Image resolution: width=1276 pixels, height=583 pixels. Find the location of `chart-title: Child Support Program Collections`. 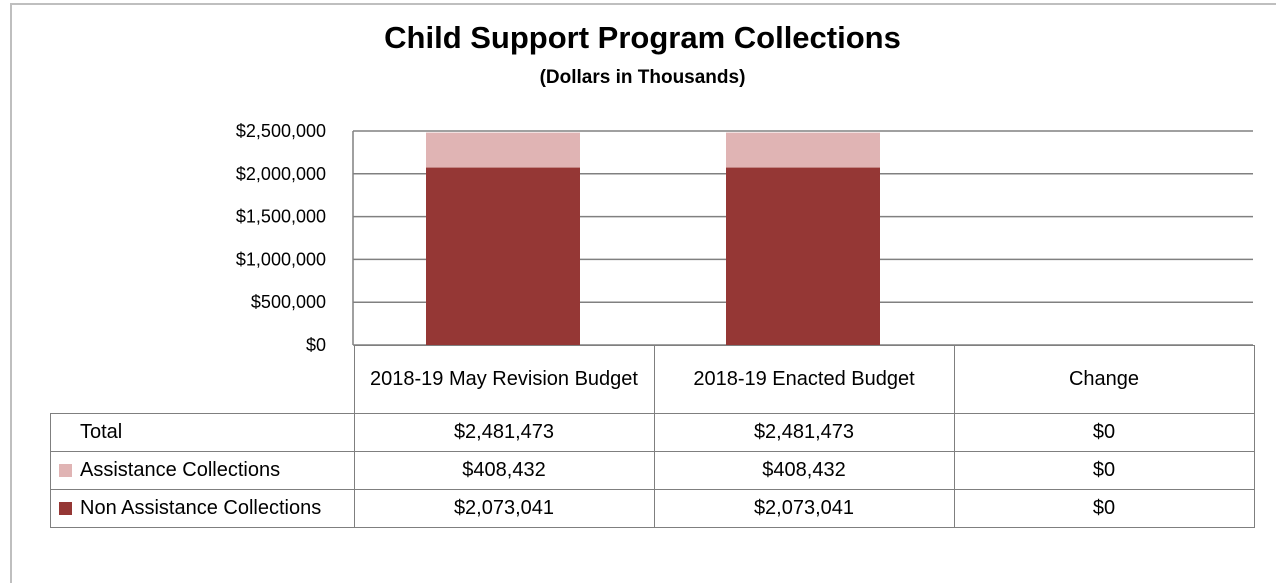

chart-title: Child Support Program Collections is located at coordinates (642, 37).